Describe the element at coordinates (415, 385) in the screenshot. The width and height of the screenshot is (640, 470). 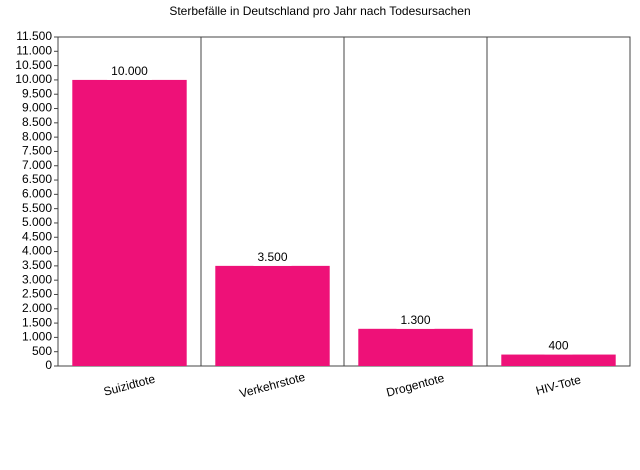
I see `x-tick-label: Drogentote` at that location.